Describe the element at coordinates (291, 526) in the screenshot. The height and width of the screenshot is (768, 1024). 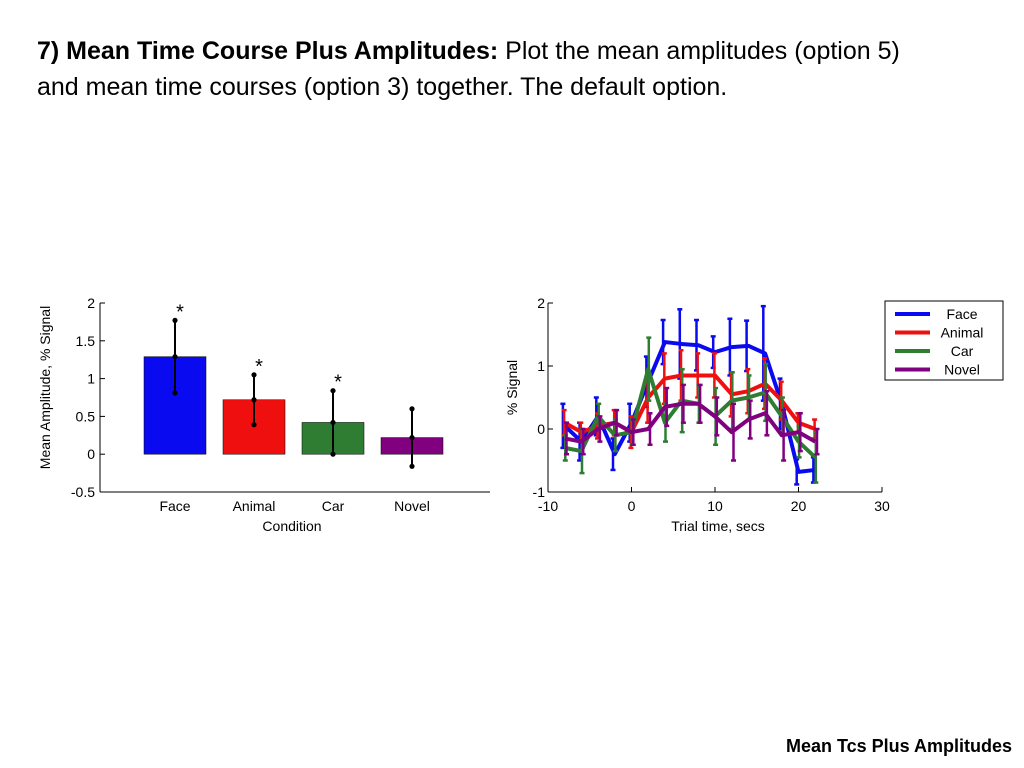
I see `x-axis-label: Condition` at that location.